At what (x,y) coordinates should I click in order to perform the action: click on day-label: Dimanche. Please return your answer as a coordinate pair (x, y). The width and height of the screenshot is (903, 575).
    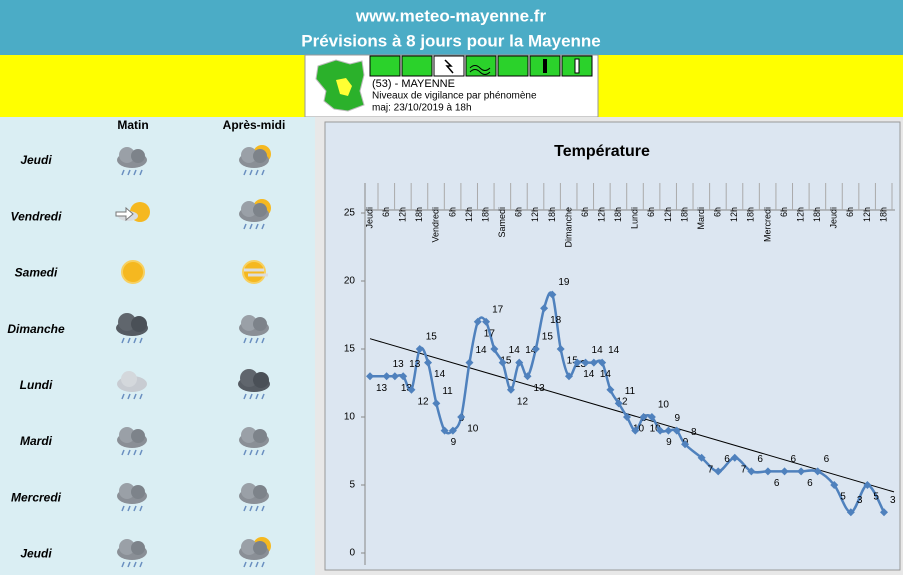
    Looking at the image, I should click on (36, 329).